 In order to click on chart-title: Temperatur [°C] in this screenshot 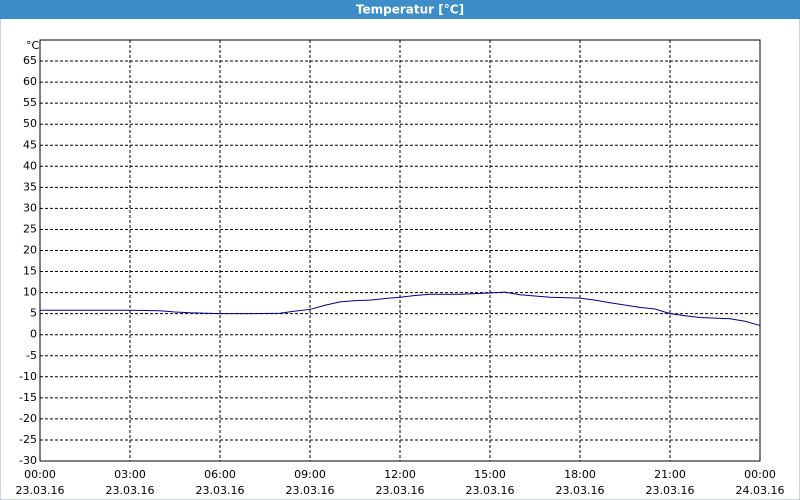, I will do `click(410, 10)`.